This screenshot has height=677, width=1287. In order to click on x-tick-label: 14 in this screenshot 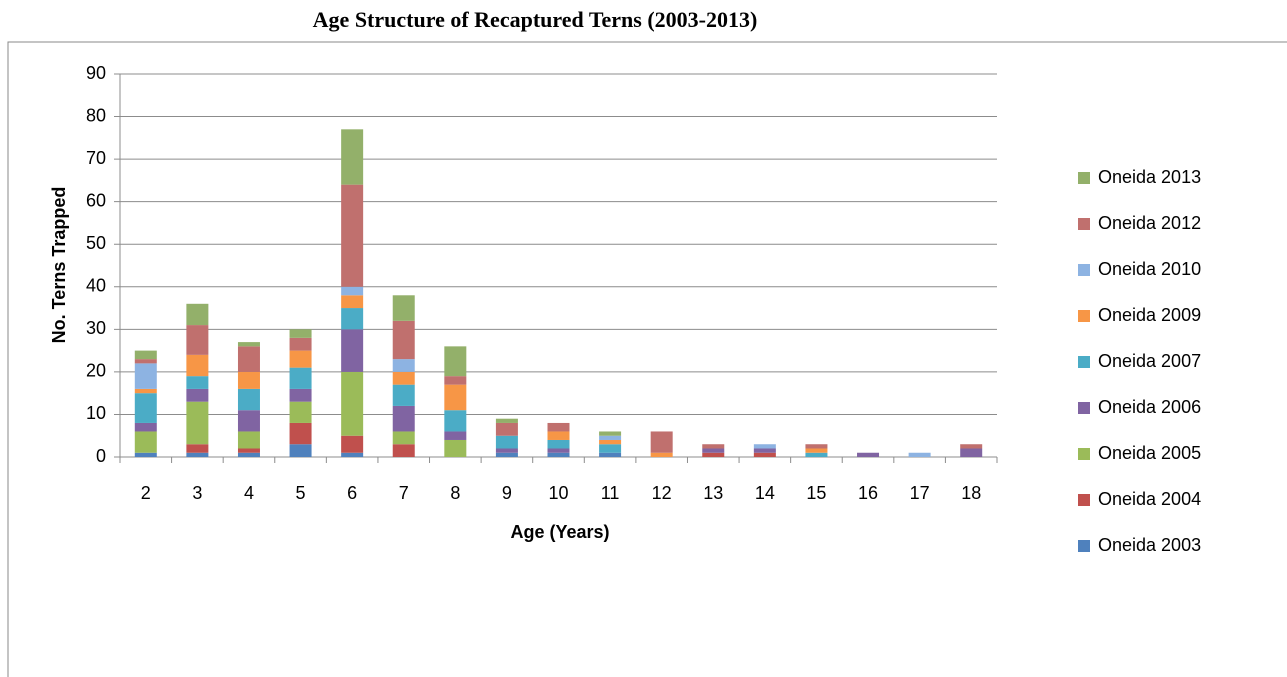, I will do `click(765, 493)`.